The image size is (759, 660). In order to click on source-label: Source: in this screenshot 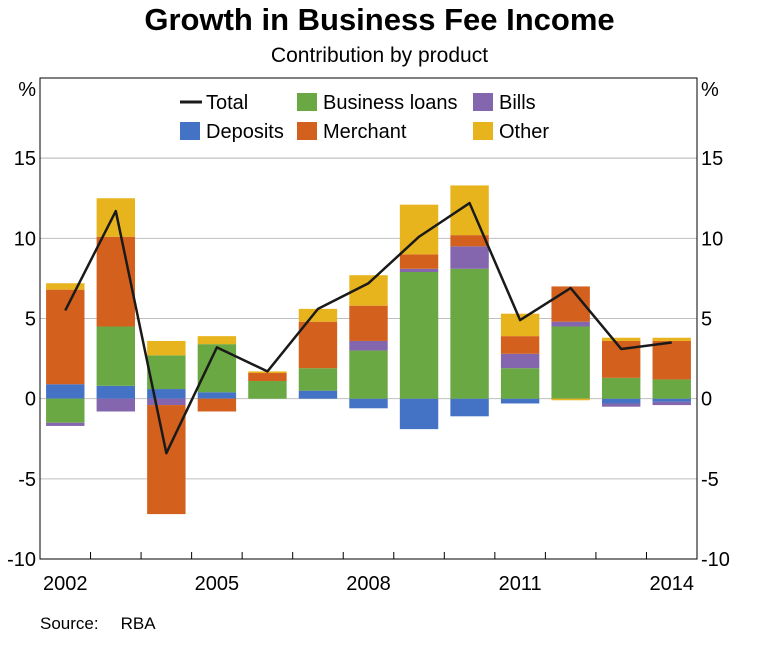, I will do `click(69, 623)`.